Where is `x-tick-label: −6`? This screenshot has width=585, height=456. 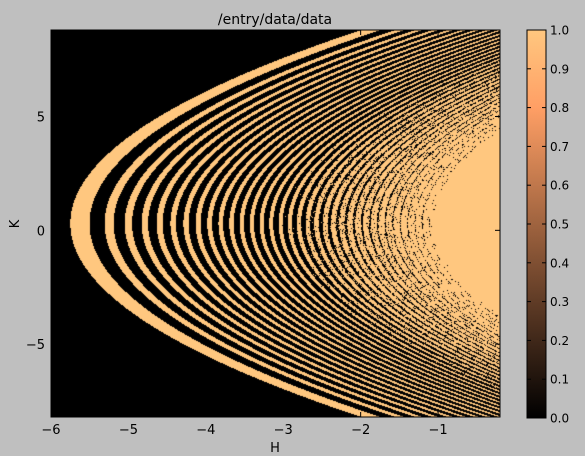 x-tick-label: −6 is located at coordinates (50, 430).